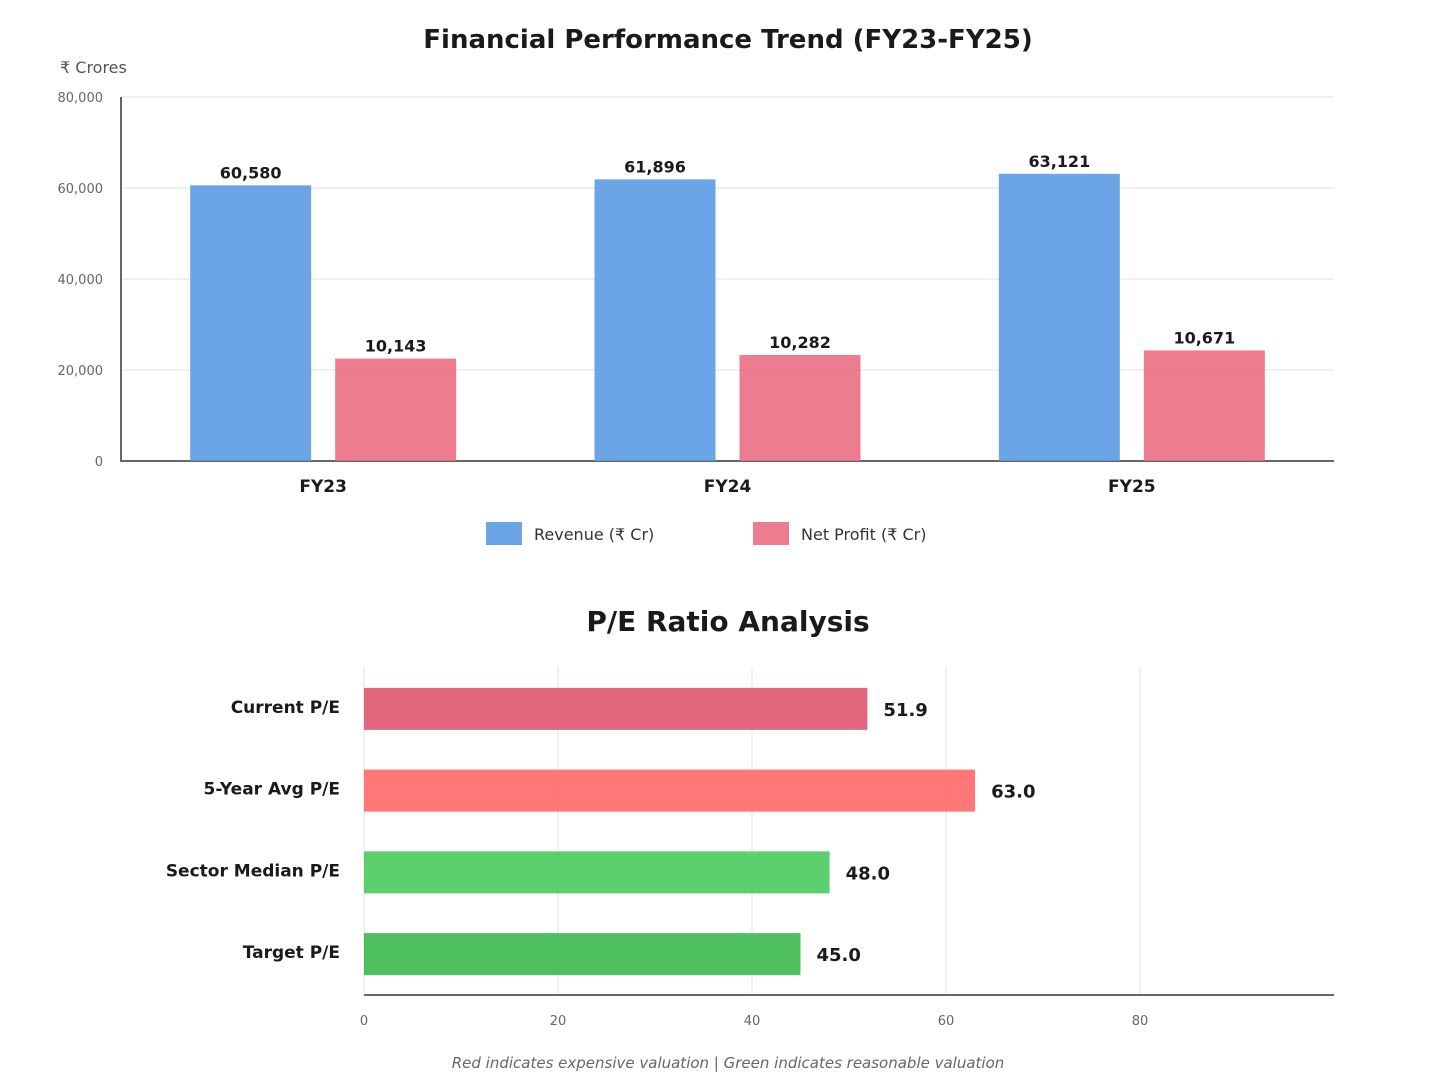 Image resolution: width=1456 pixels, height=1092 pixels. What do you see at coordinates (946, 1021) in the screenshot?
I see `x-tick-label: 60` at bounding box center [946, 1021].